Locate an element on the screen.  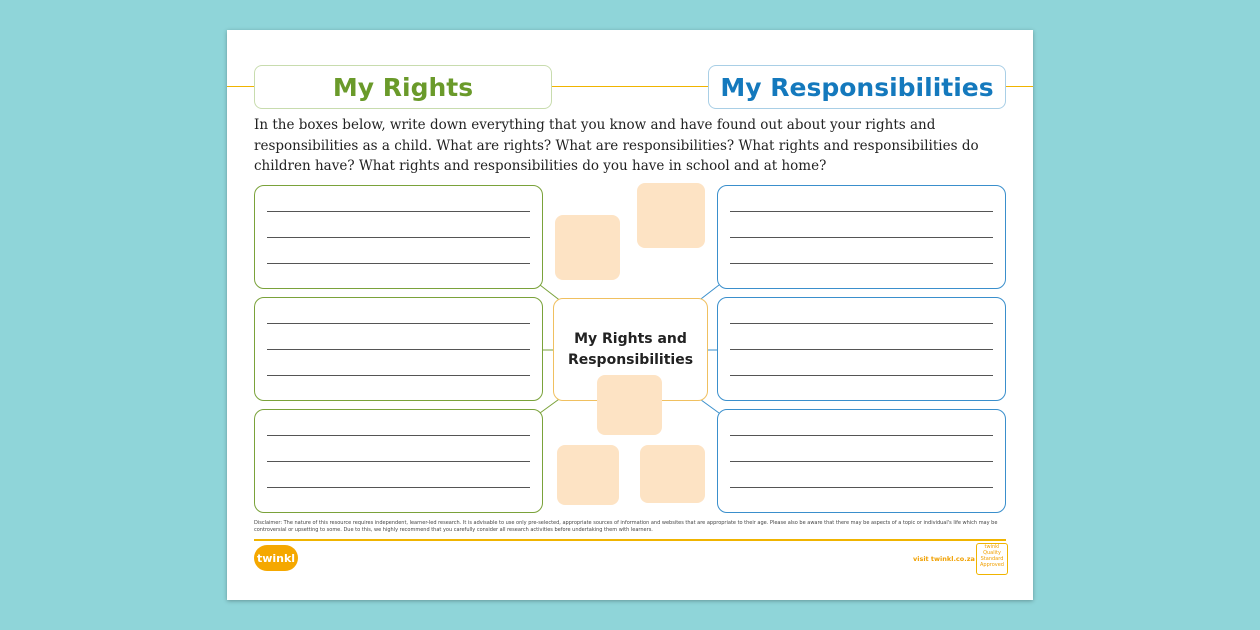
footer-divider is located at coordinates (630, 540).